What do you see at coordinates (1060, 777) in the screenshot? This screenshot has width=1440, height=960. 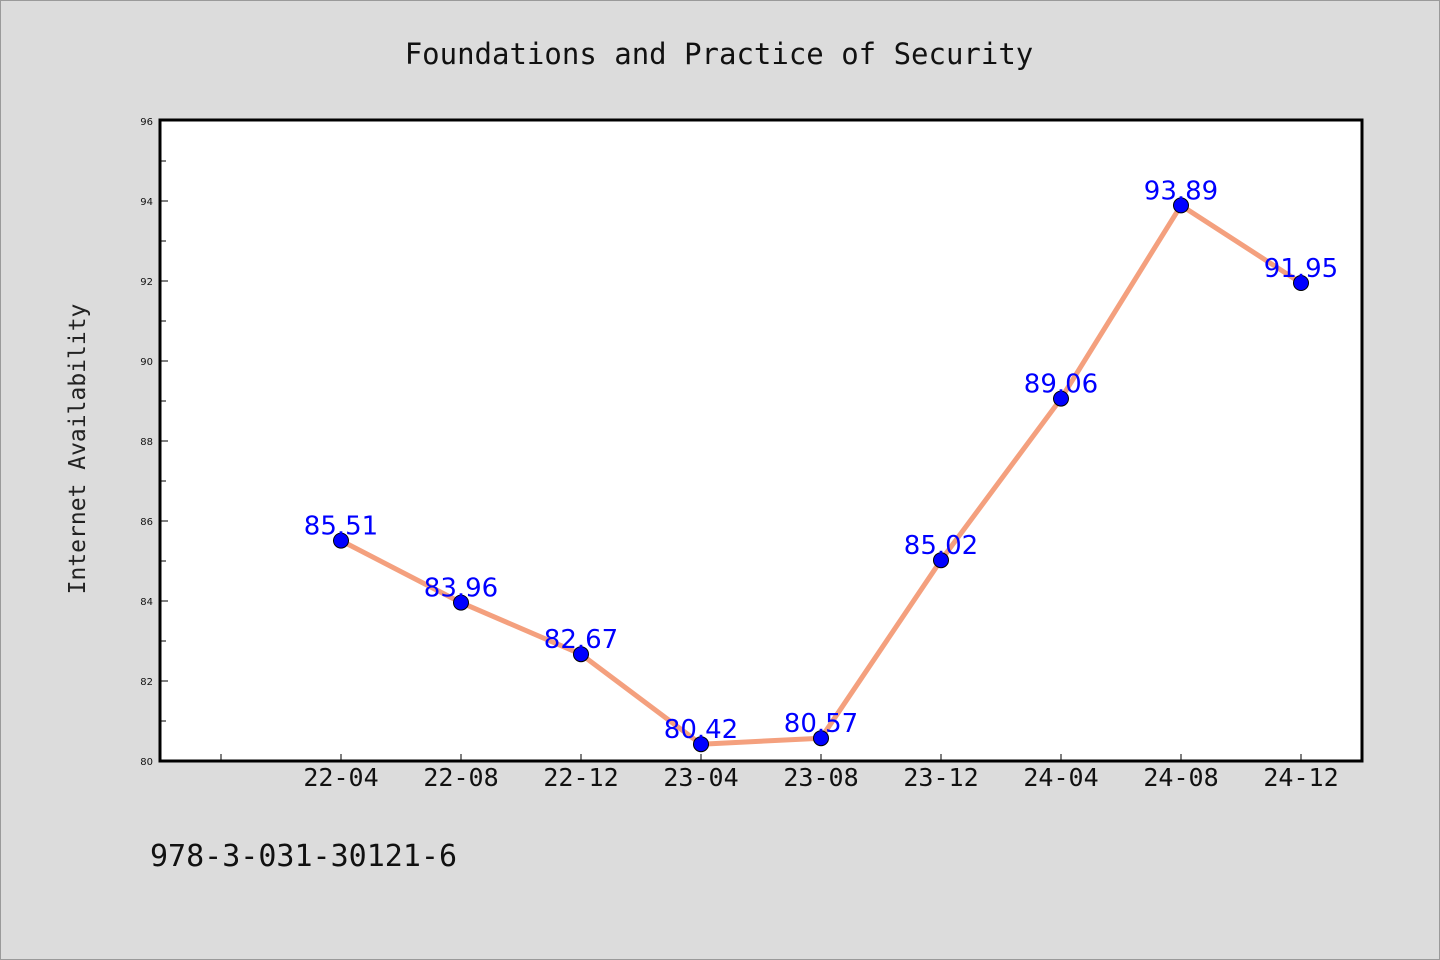 I see `x-tick-label: 24-04` at bounding box center [1060, 777].